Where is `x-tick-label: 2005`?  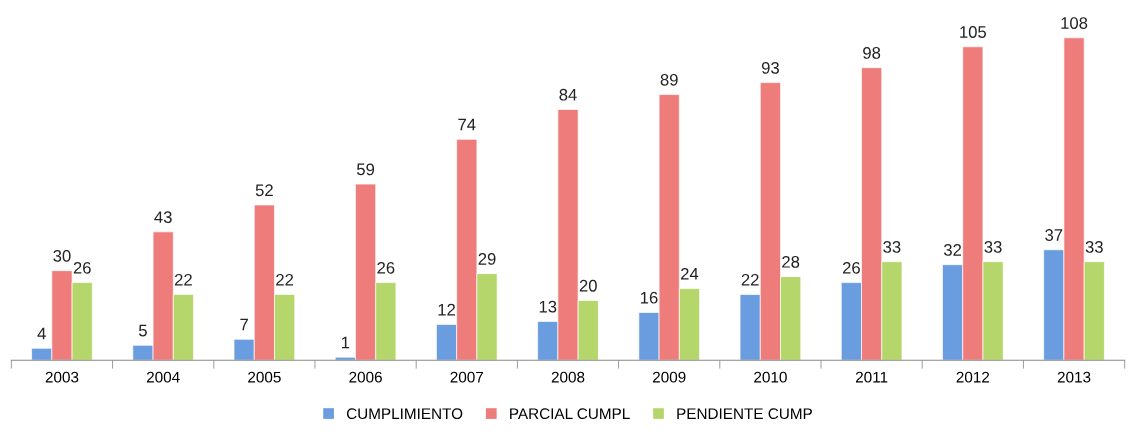
x-tick-label: 2005 is located at coordinates (264, 377).